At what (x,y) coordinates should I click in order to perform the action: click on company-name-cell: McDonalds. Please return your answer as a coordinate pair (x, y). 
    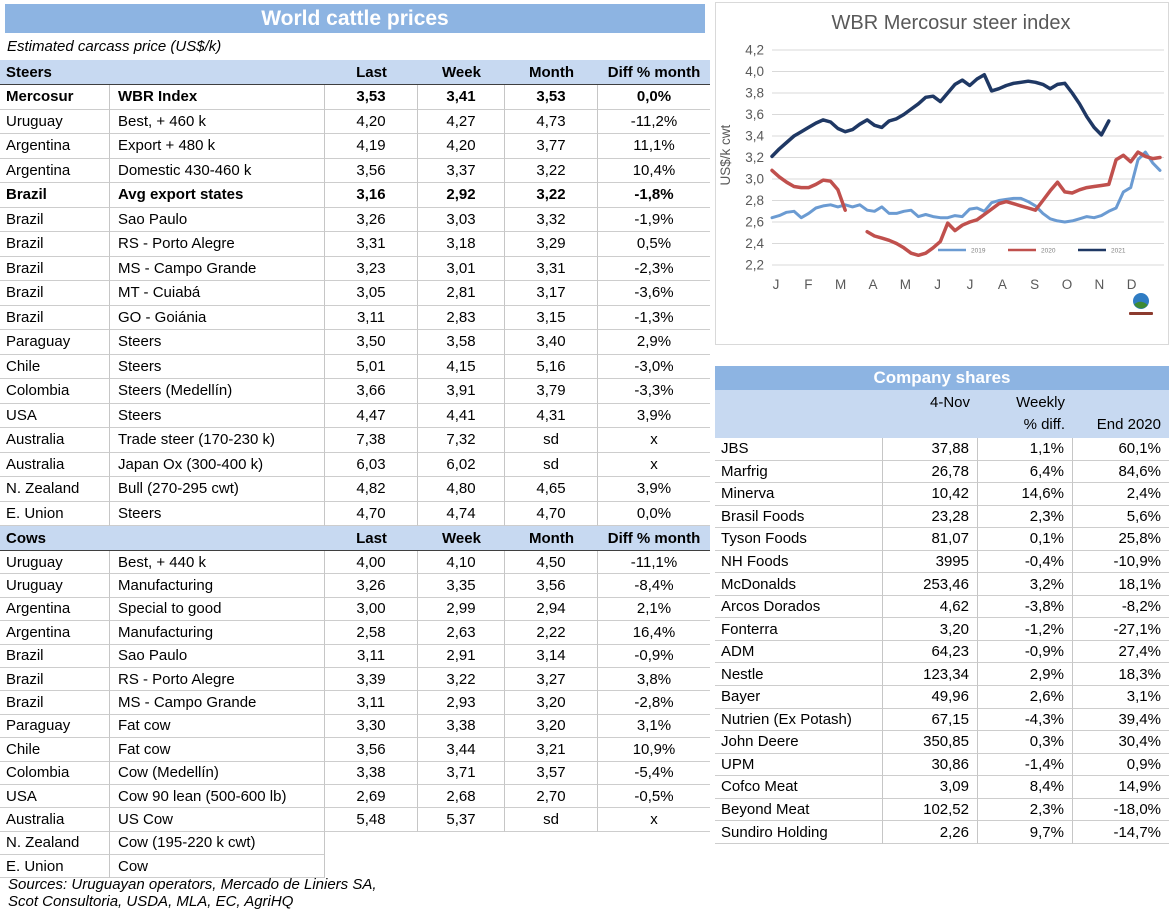
    Looking at the image, I should click on (799, 584).